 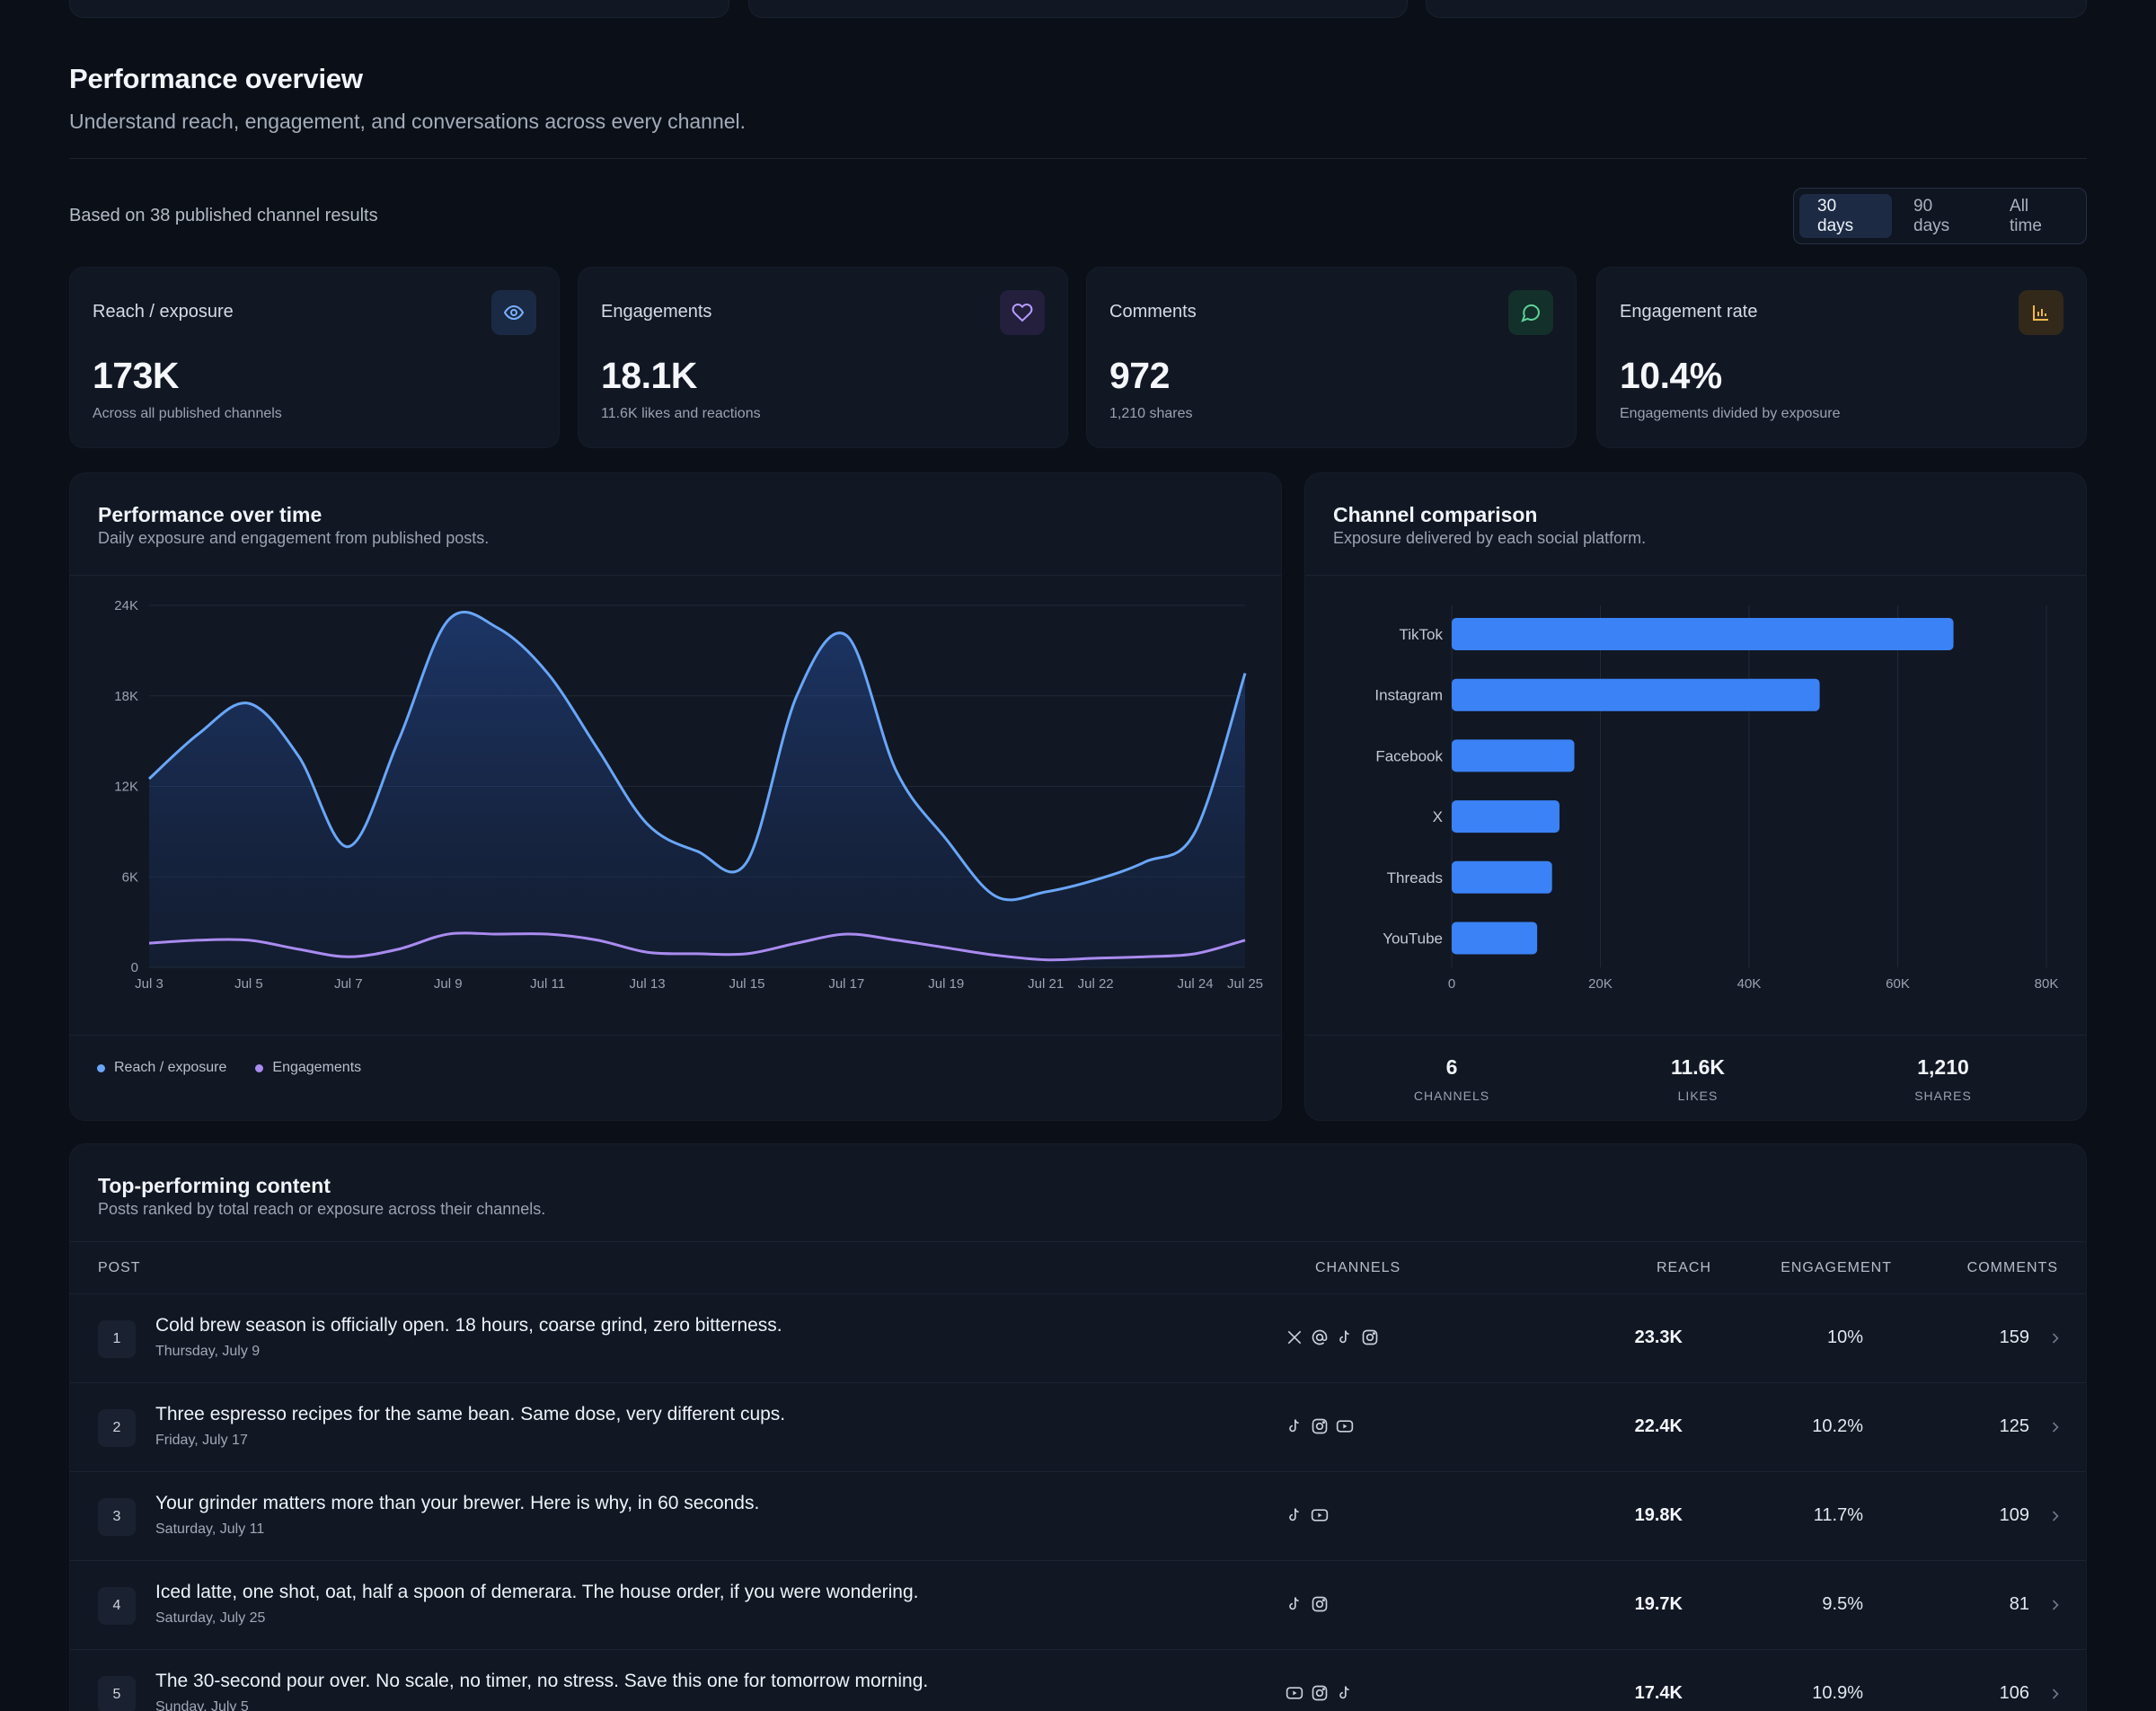 I want to click on heart-icon, so click(x=1022, y=312).